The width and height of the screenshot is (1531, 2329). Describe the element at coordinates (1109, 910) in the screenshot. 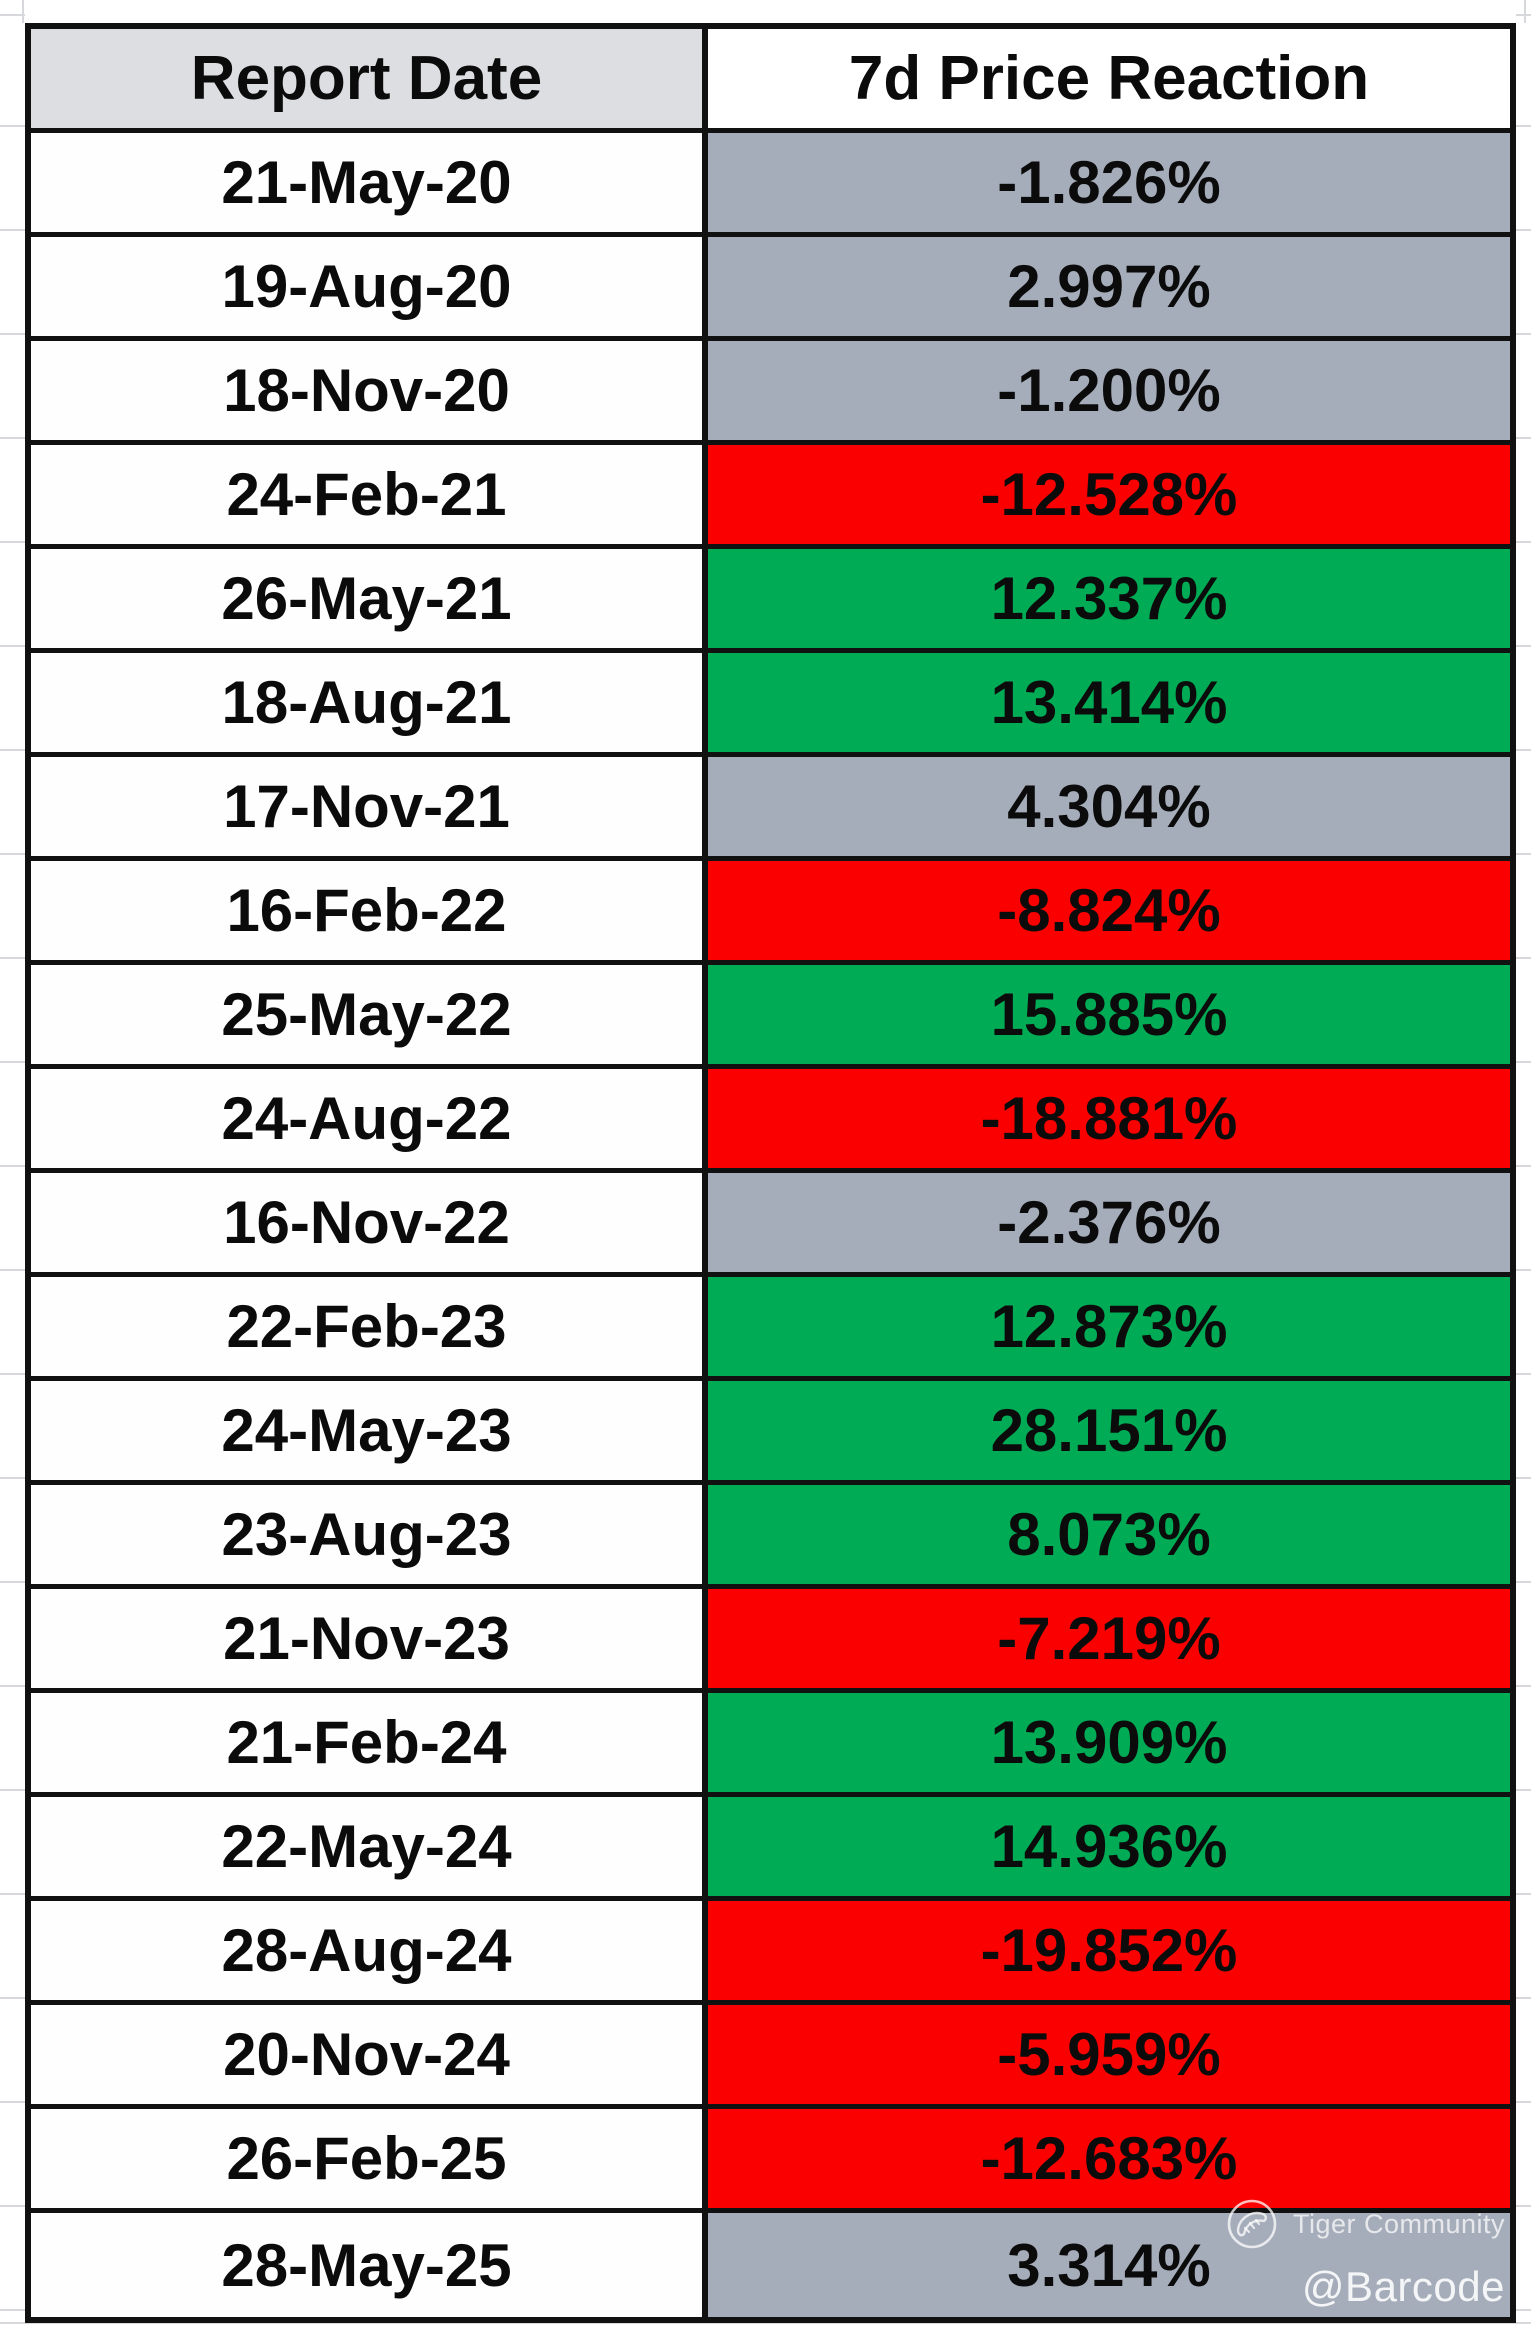

I see `price-reaction-cell: -8.824%` at that location.